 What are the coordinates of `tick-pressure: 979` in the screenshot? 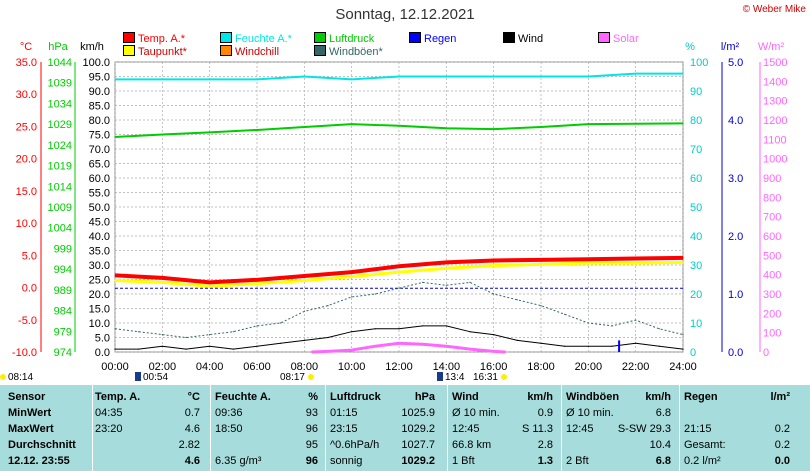 It's located at (63, 332).